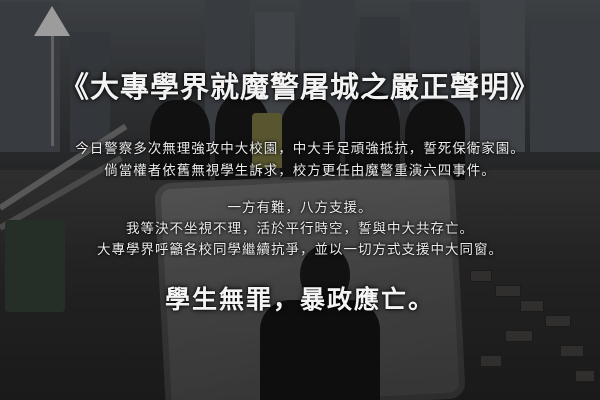  I want to click on yellow-bin, so click(267, 140).